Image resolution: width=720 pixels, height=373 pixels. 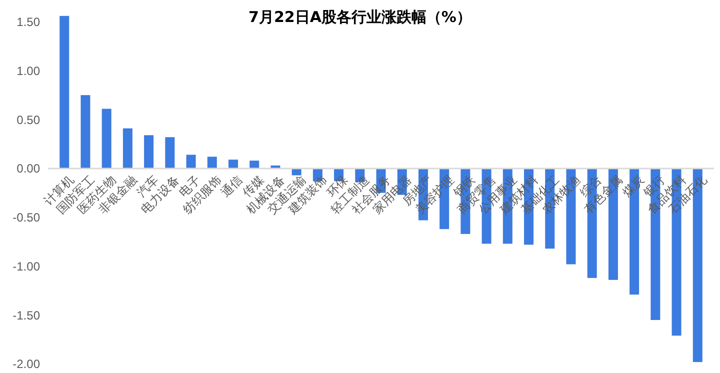 What do you see at coordinates (26, 217) in the screenshot?
I see `y-tick-label: -0.50` at bounding box center [26, 217].